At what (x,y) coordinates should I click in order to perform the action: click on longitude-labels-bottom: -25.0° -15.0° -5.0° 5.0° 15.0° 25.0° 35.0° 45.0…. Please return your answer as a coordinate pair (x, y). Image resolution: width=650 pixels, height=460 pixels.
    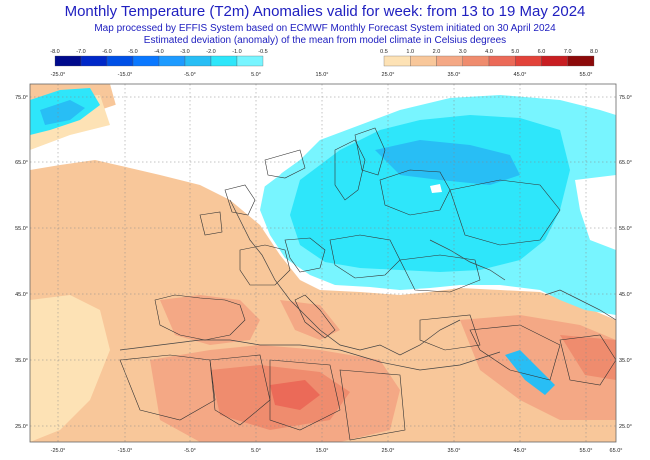
    Looking at the image, I should click on (337, 451).